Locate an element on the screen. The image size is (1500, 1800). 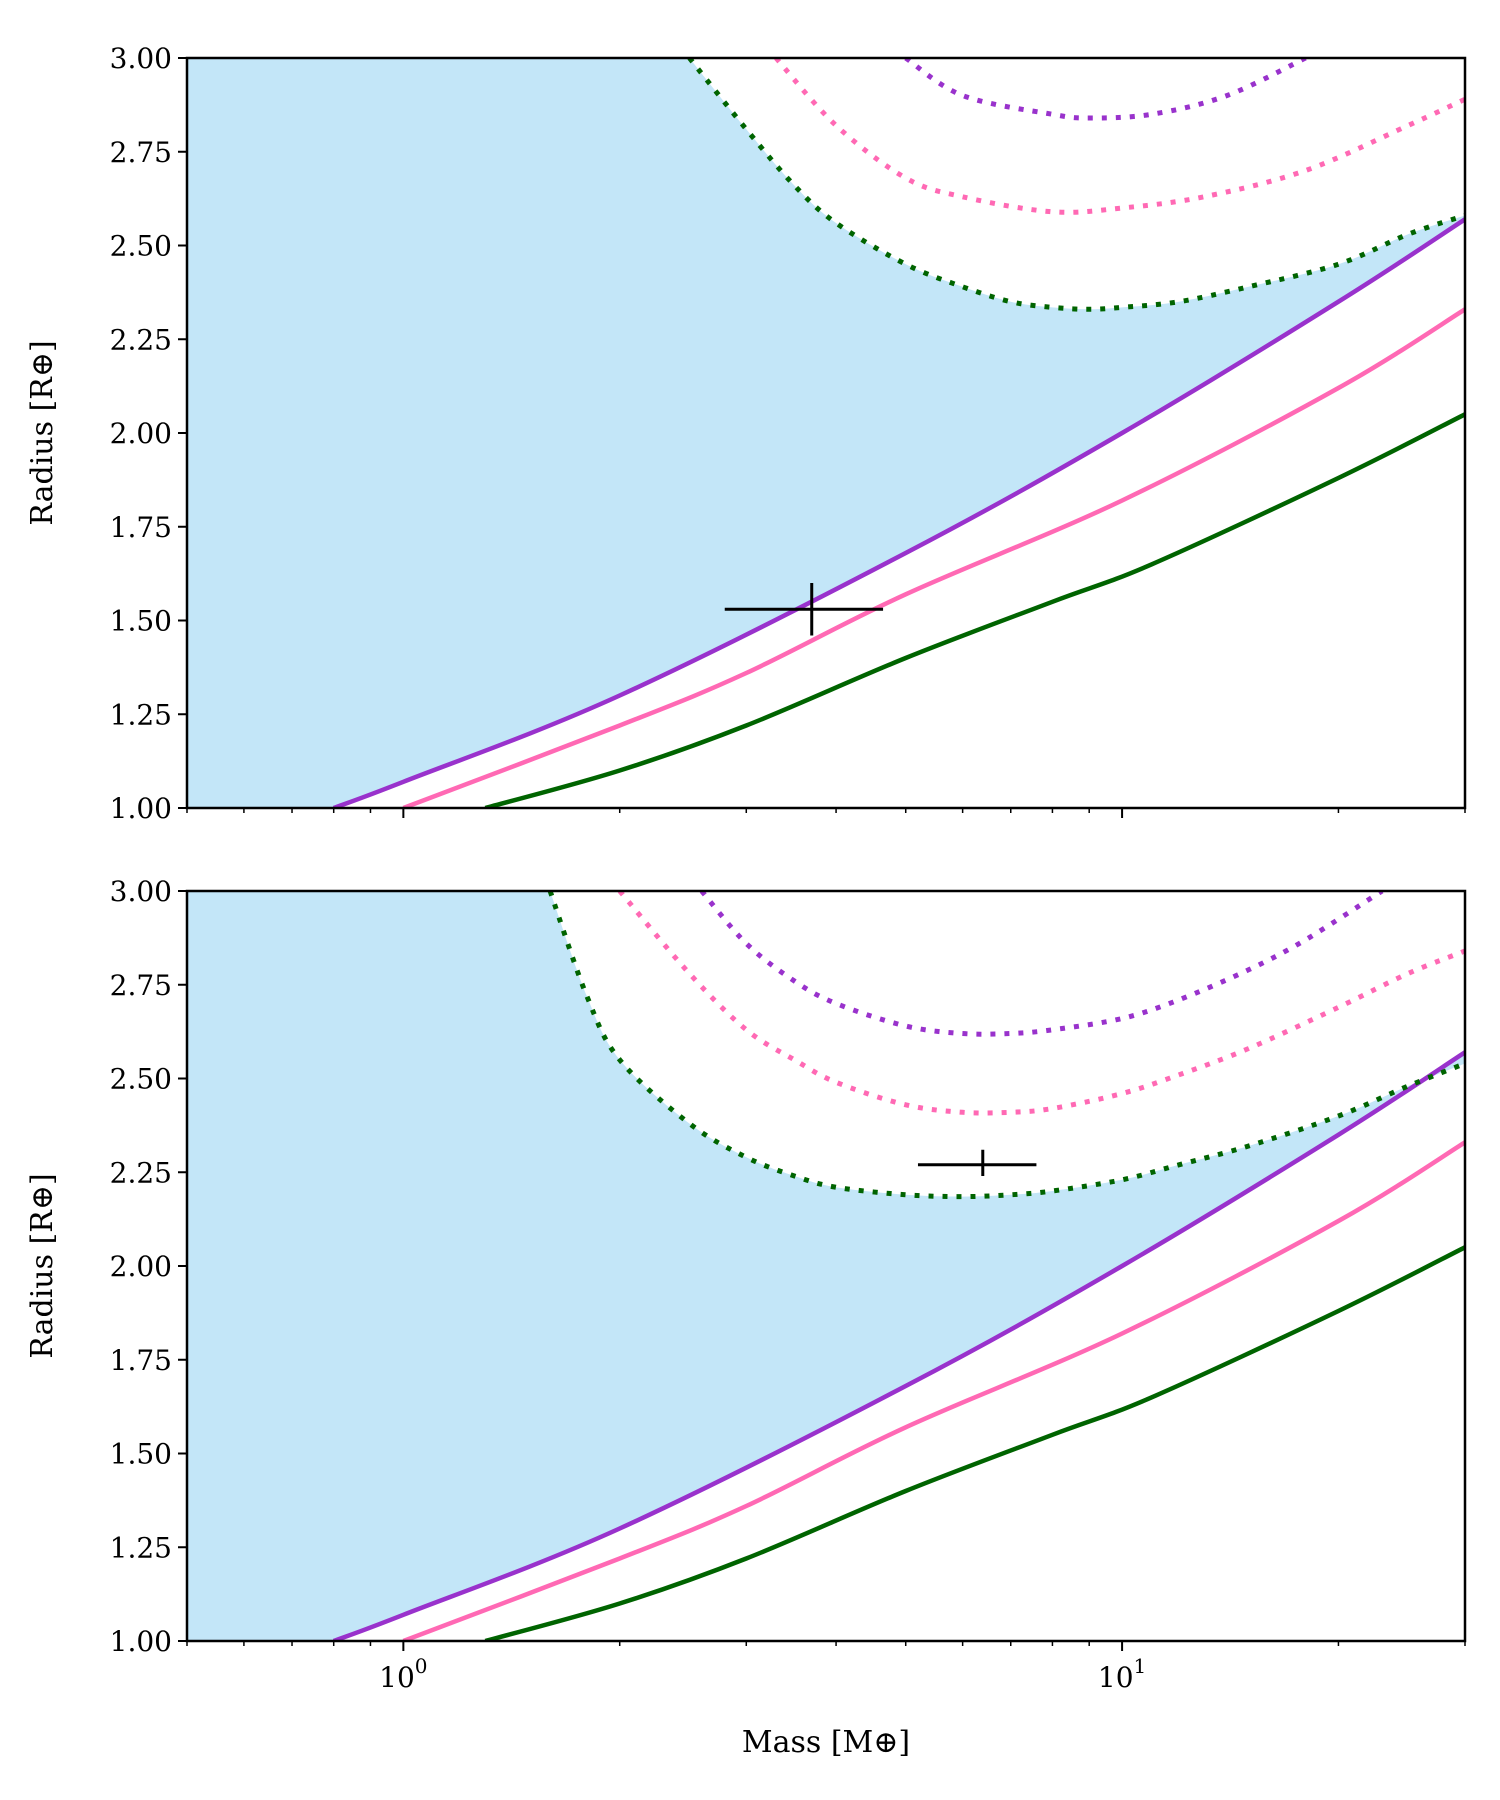
top-y-tick-label: 2.75 is located at coordinates (141, 152).